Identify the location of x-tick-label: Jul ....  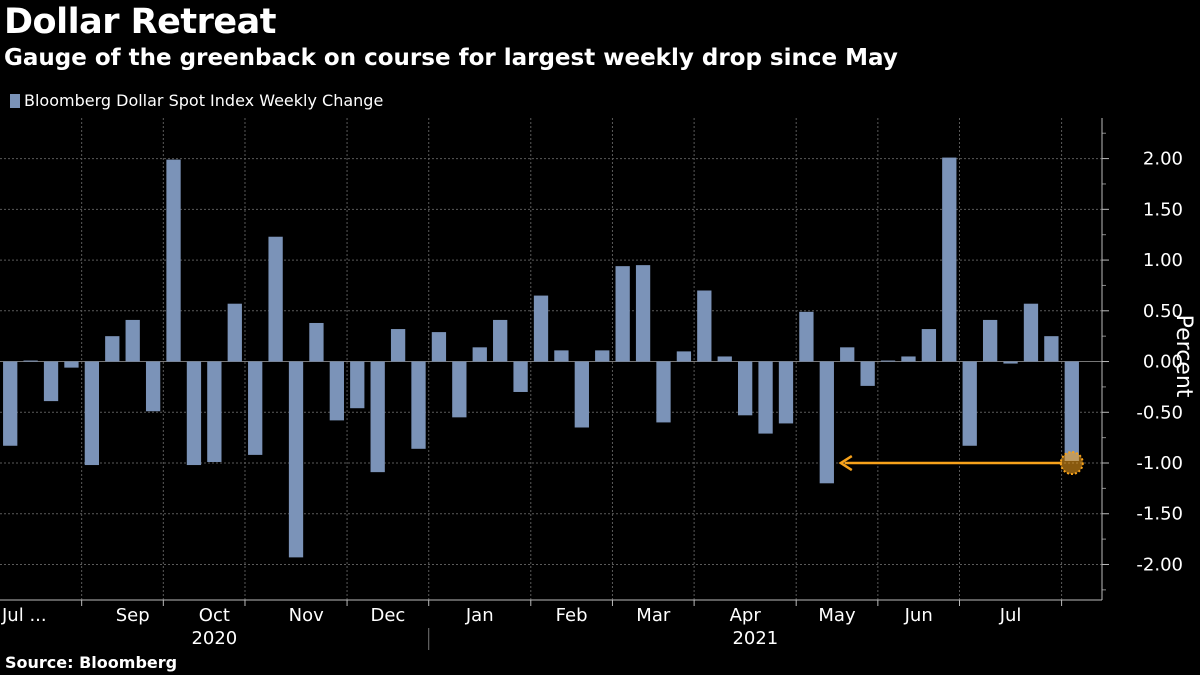
(24, 615).